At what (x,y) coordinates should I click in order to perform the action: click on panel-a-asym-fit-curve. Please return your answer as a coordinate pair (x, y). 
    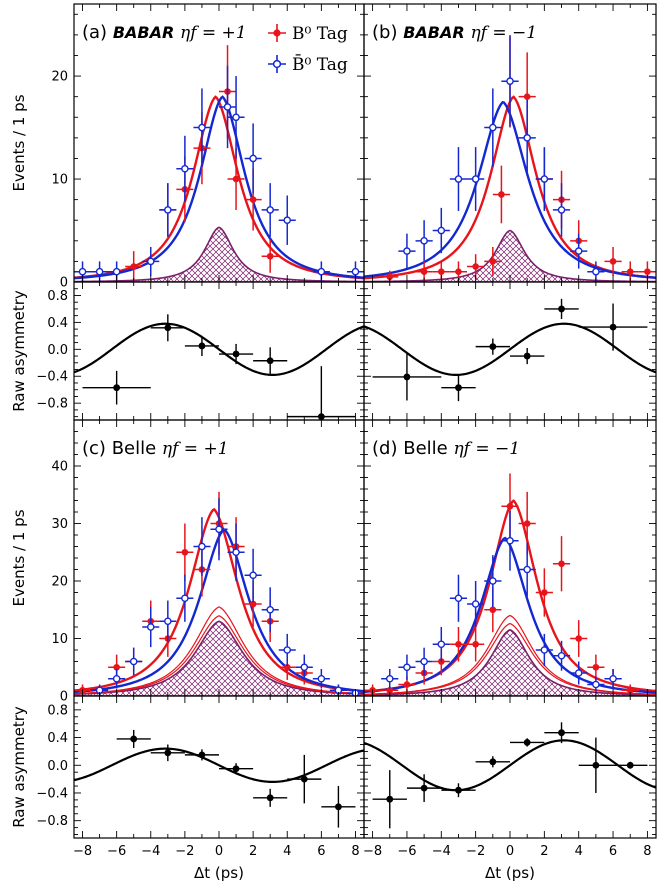
    Looking at the image, I should click on (219, 349).